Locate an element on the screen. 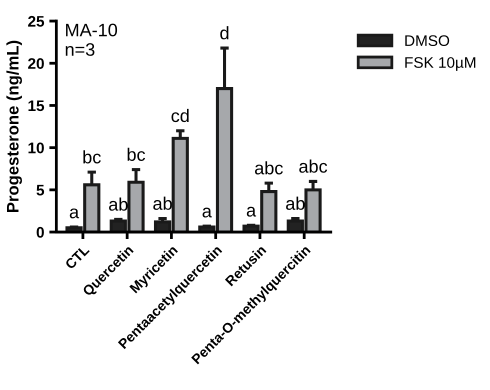 This screenshot has width=490, height=390. legend-label: DMSO is located at coordinates (427, 40).